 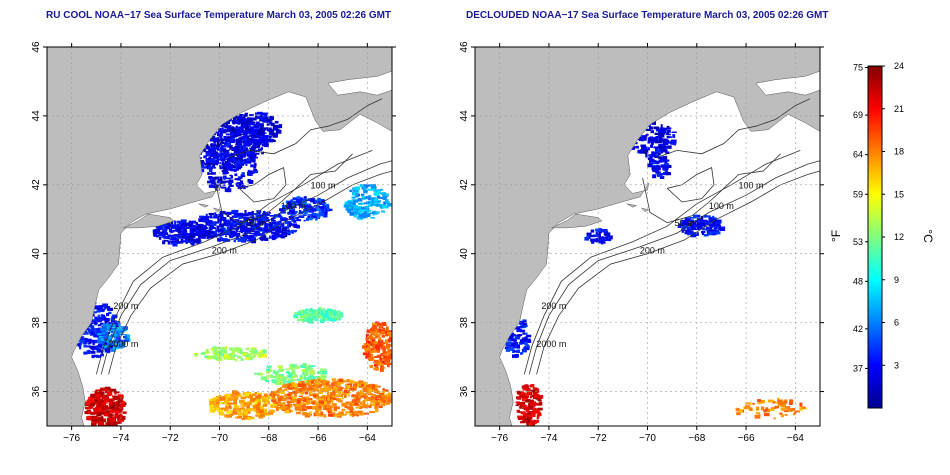 What do you see at coordinates (875, 237) in the screenshot?
I see `colorbar-gradient` at bounding box center [875, 237].